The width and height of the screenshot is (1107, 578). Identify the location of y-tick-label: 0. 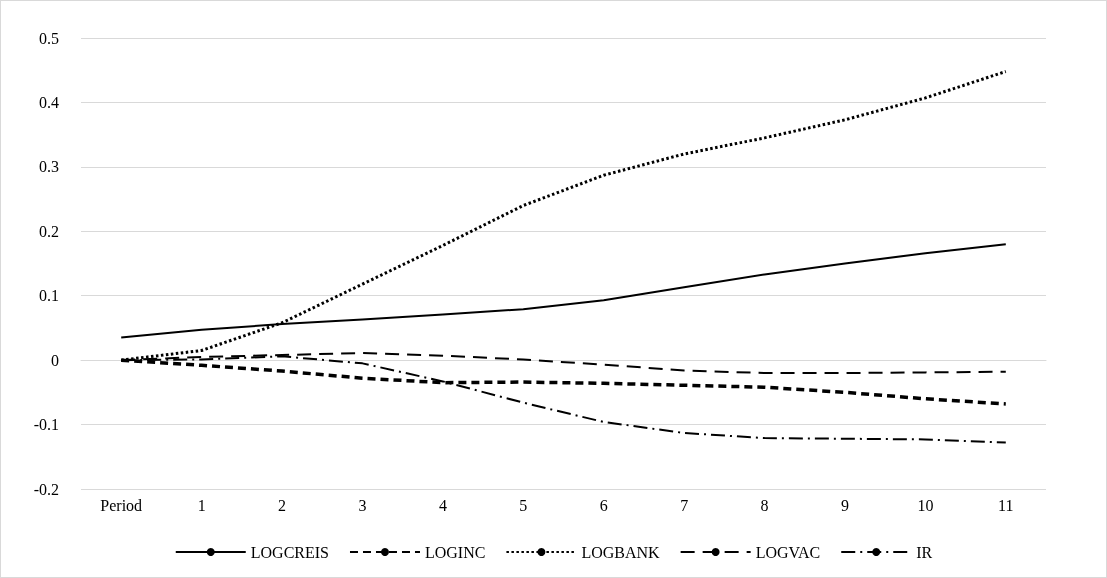
(55, 360).